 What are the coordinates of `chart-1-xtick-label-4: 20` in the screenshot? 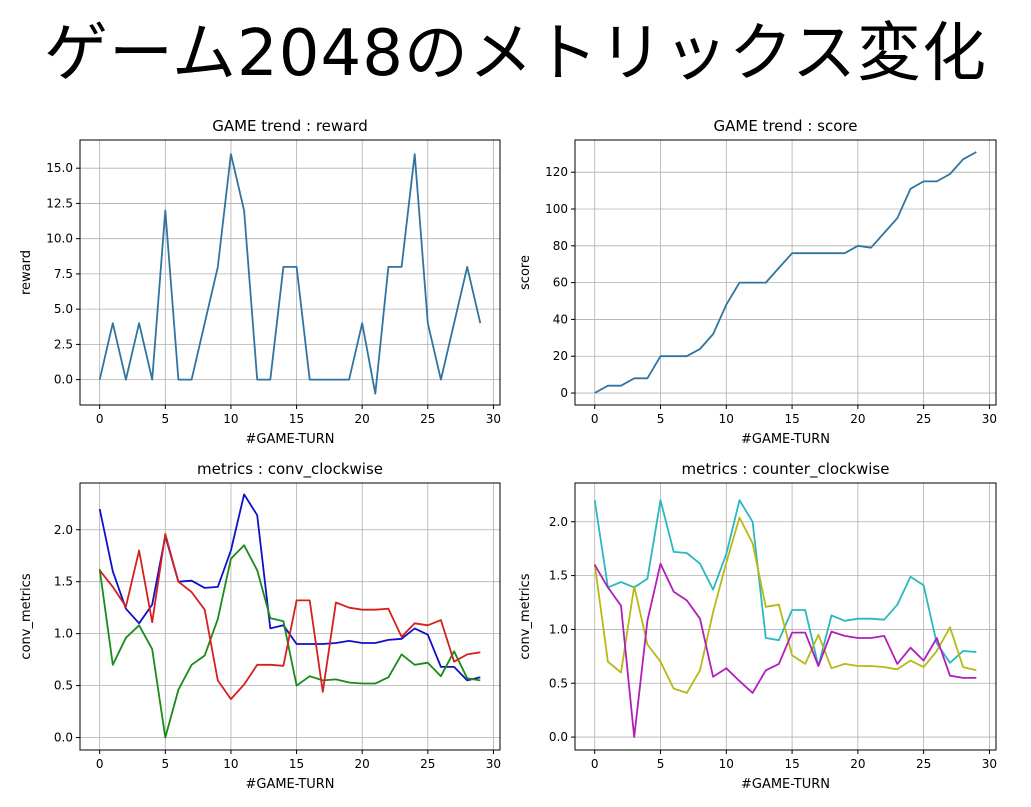 It's located at (857, 419).